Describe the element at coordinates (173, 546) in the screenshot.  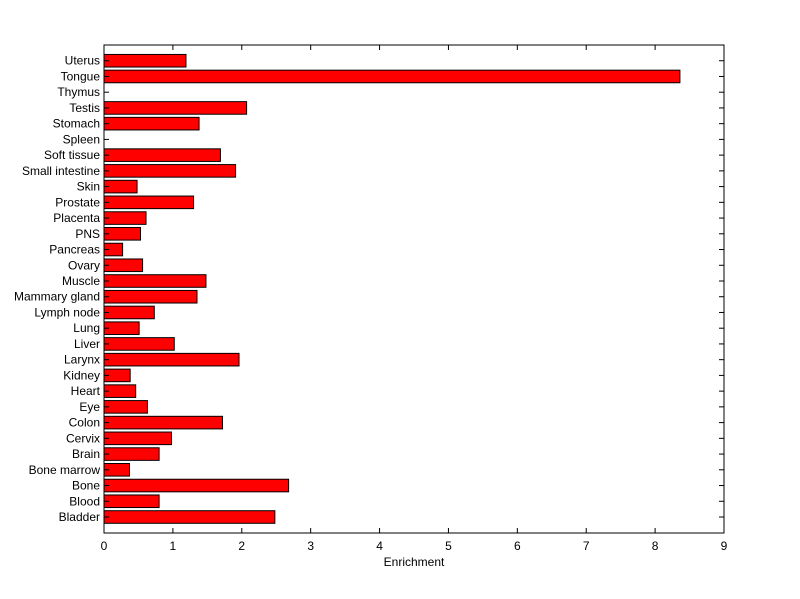
I see `x-tick-label: 1` at that location.